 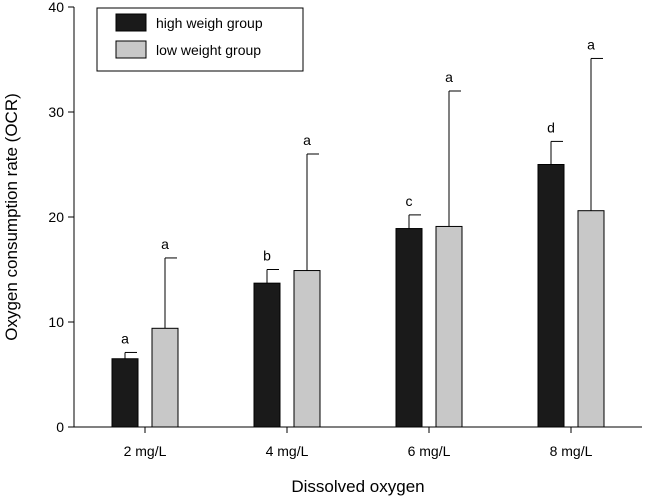 What do you see at coordinates (209, 23) in the screenshot?
I see `legend-label: high weigh group` at bounding box center [209, 23].